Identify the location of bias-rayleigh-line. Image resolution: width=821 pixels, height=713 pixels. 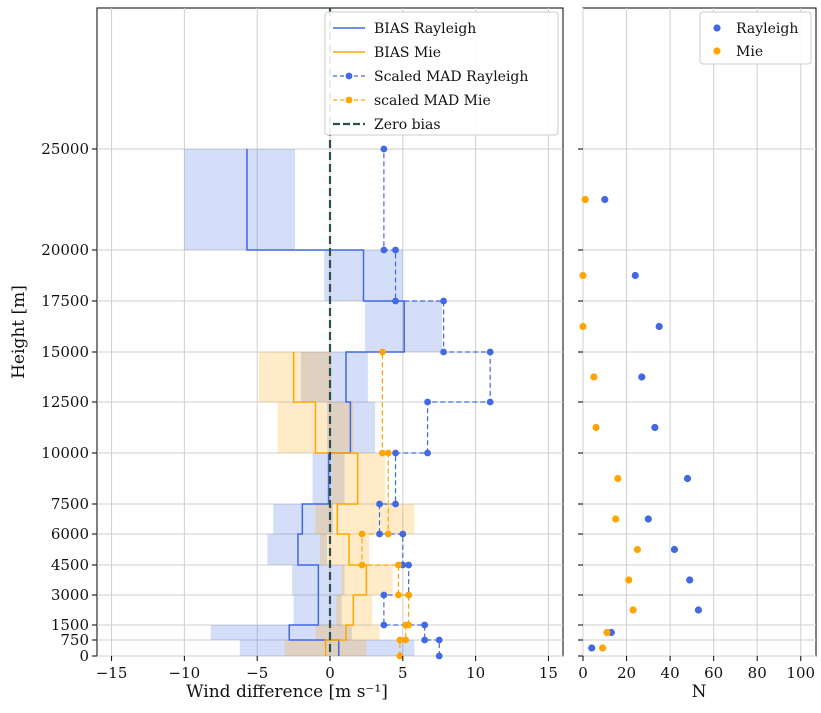
(326, 402).